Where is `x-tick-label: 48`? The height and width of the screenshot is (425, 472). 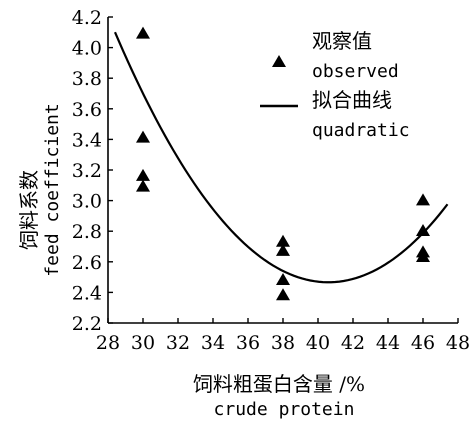
x-tick-label: 48 is located at coordinates (458, 343).